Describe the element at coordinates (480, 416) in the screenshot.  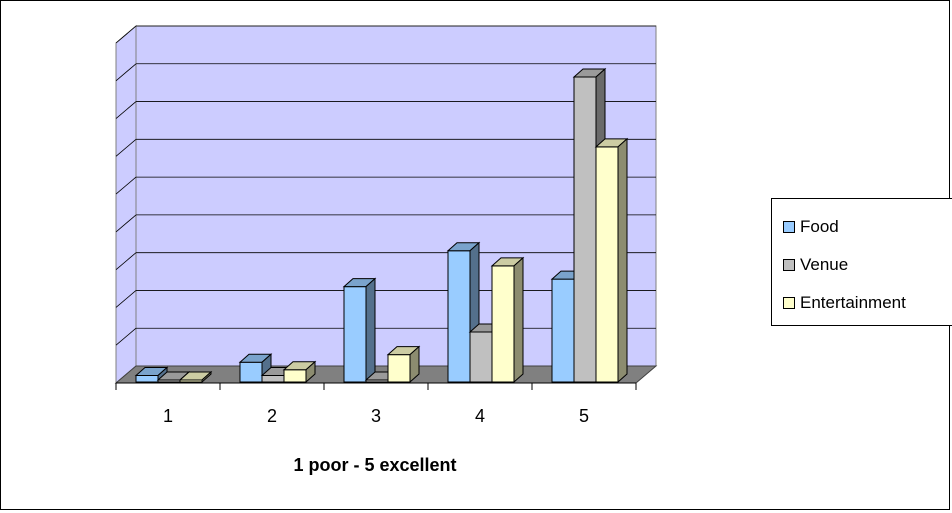
I see `x-tick-label: 4` at that location.